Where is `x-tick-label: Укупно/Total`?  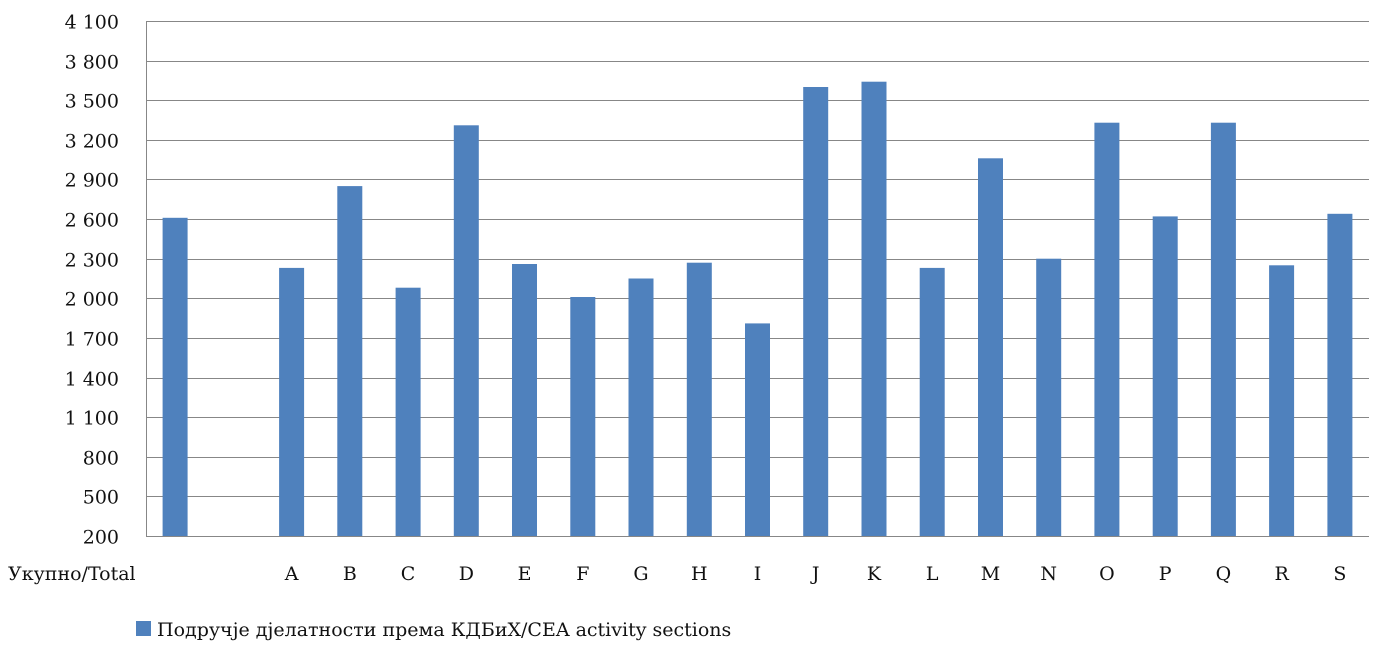 x-tick-label: Укупно/Total is located at coordinates (72, 574).